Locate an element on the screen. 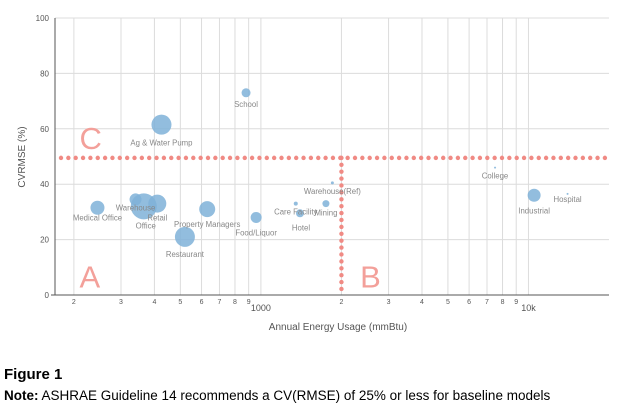  data-point-label: Warehouse(Ref) is located at coordinates (332, 191).